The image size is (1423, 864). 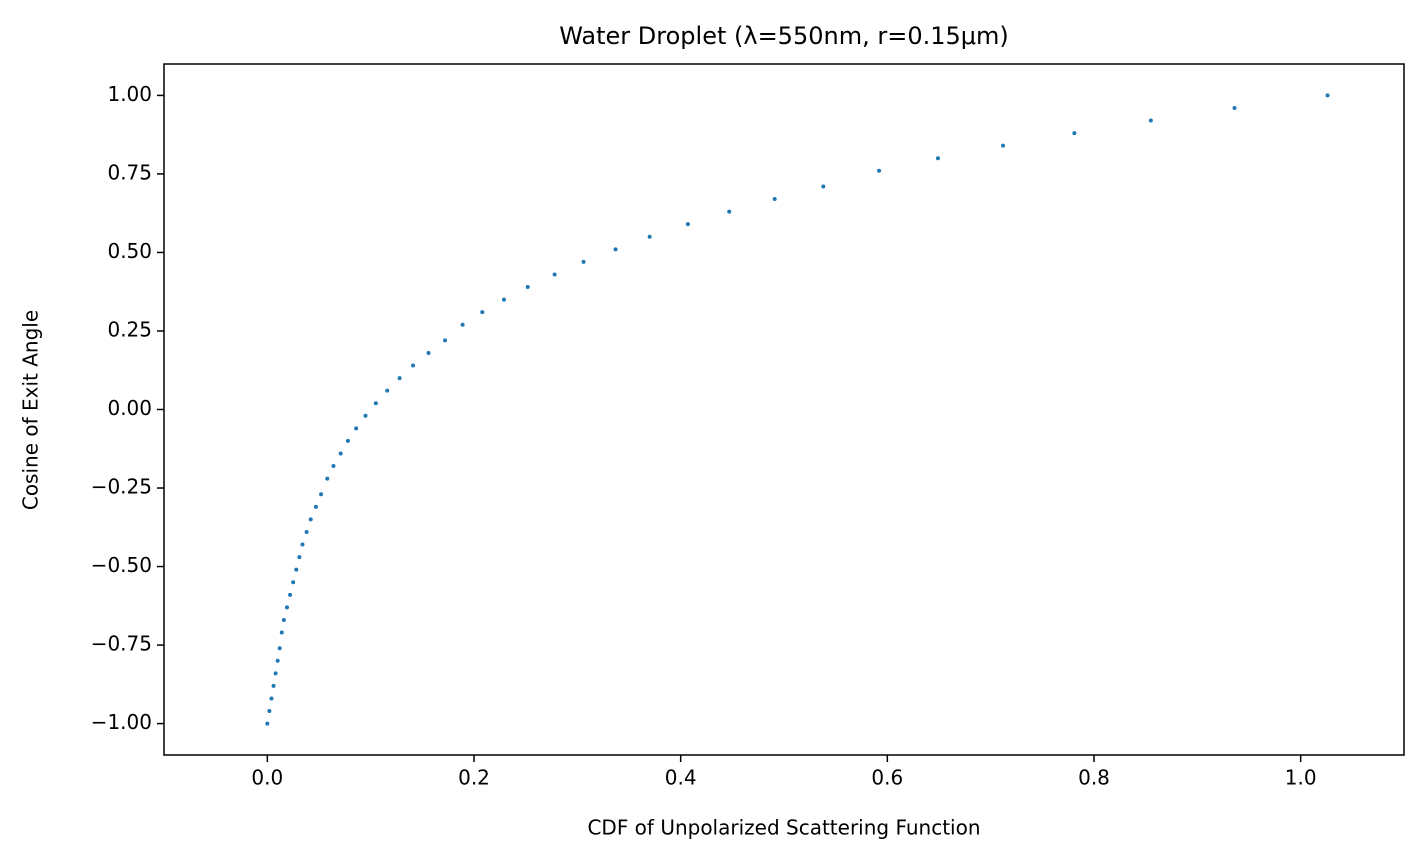 What do you see at coordinates (121, 644) in the screenshot?
I see `y-tick-label: −0.75` at bounding box center [121, 644].